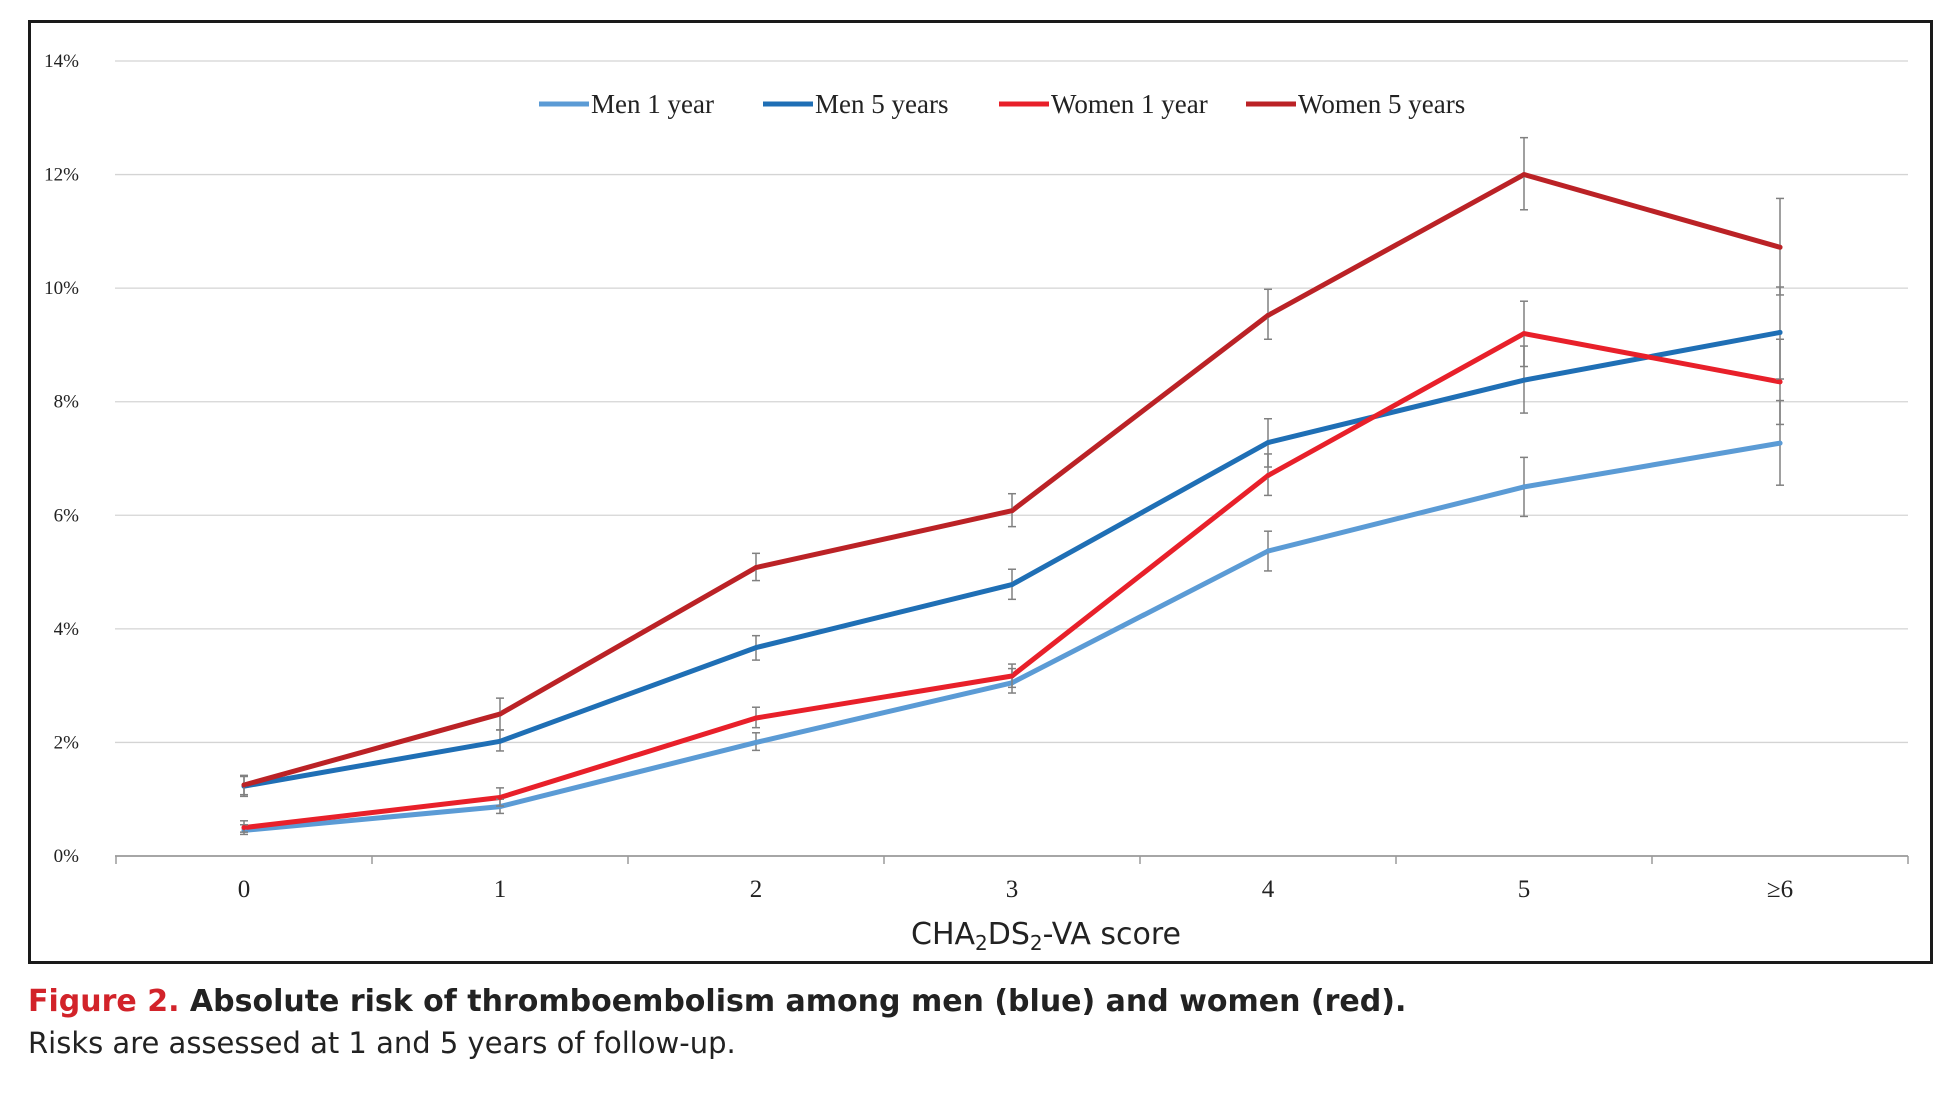  Describe the element at coordinates (104, 1001) in the screenshot. I see `figure-label: Figure 2.` at that location.